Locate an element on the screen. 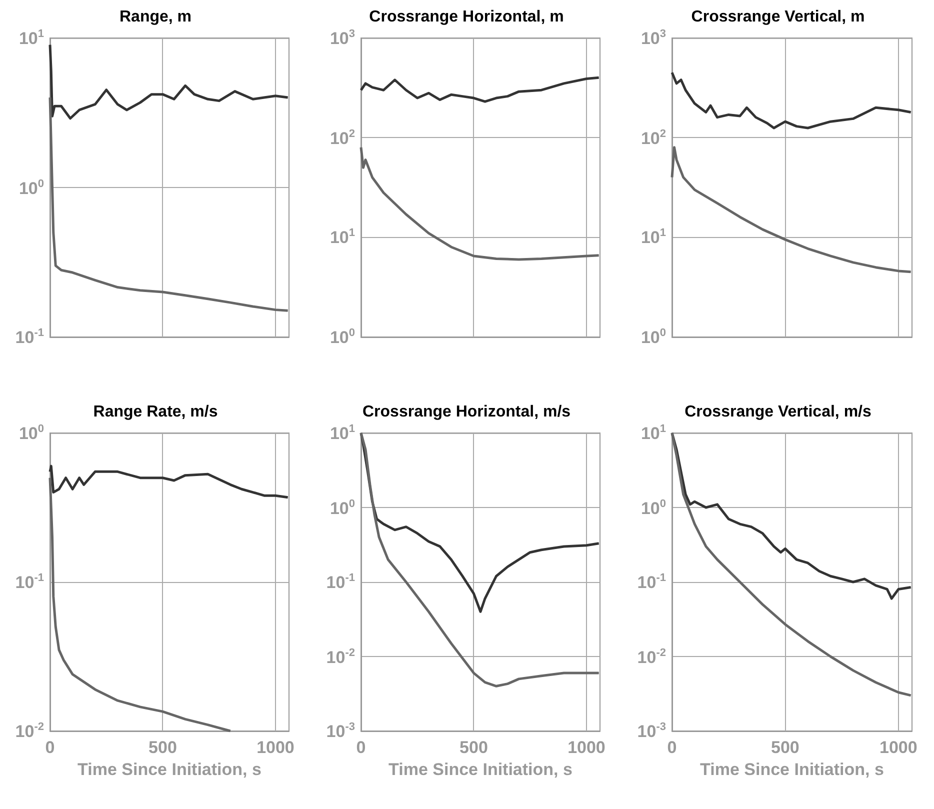  chart-title: Crossrange Vertical, m/s is located at coordinates (778, 412).